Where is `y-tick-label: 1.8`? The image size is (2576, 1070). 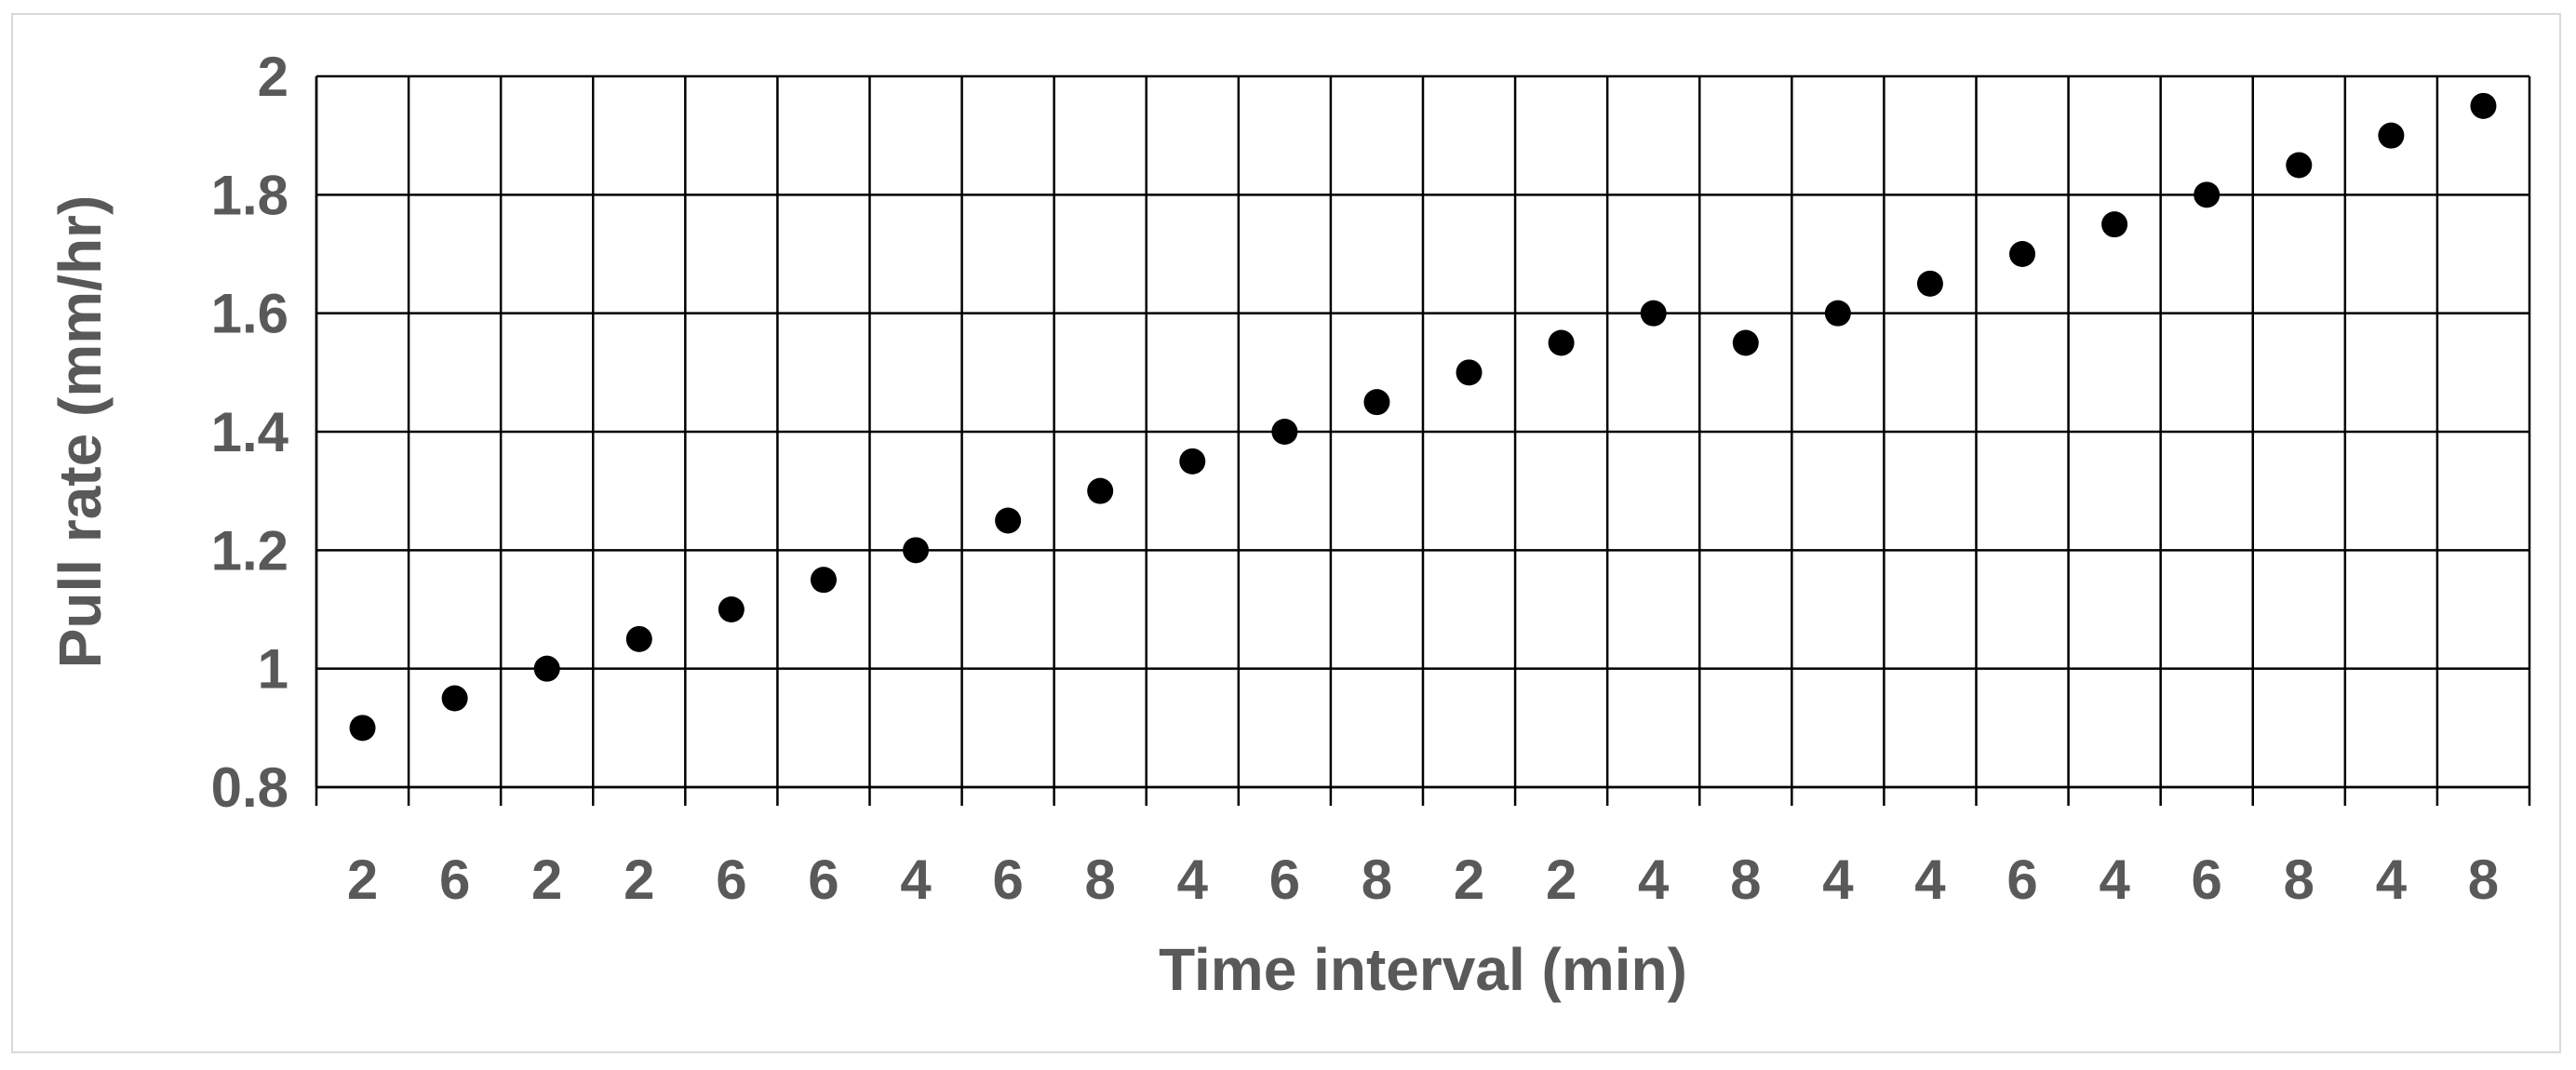 y-tick-label: 1.8 is located at coordinates (249, 195).